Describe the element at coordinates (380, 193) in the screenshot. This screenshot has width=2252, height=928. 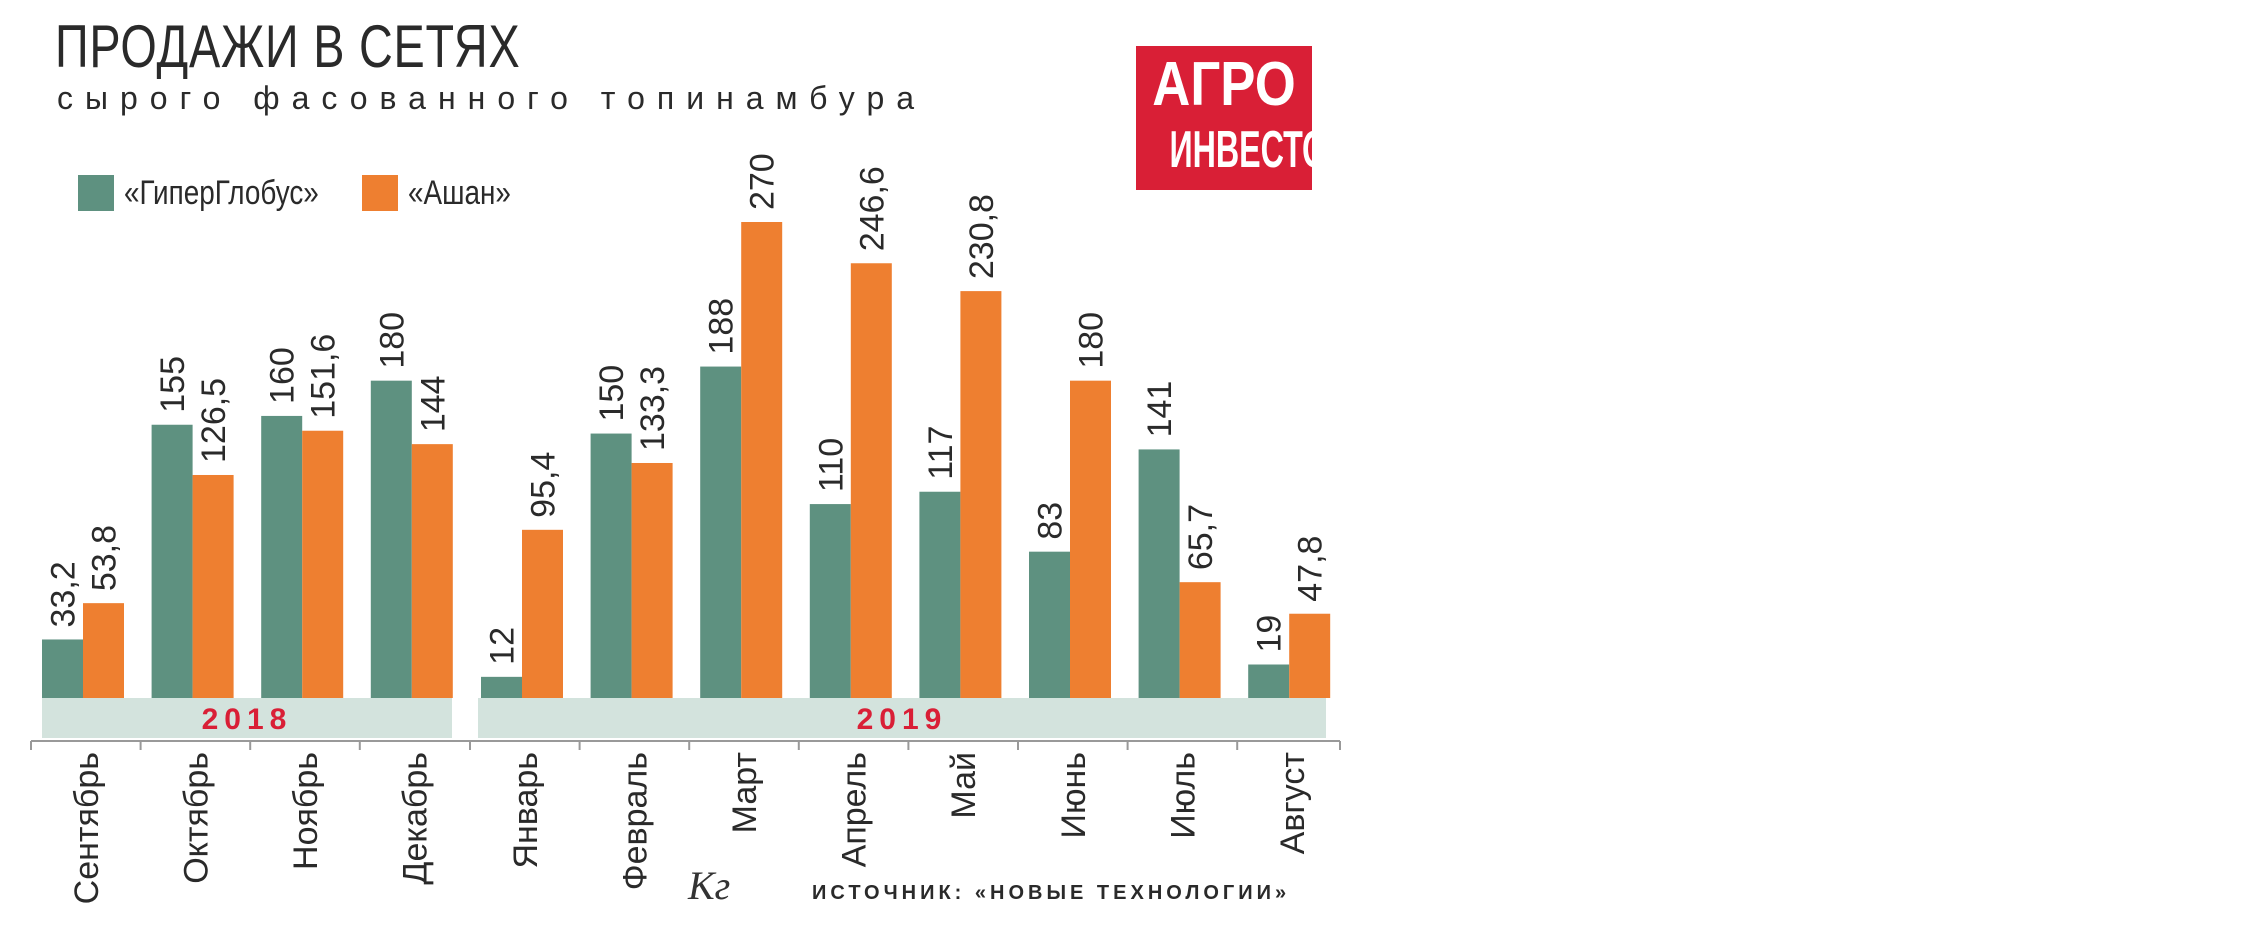
I see `legend-swatch-auchan` at that location.